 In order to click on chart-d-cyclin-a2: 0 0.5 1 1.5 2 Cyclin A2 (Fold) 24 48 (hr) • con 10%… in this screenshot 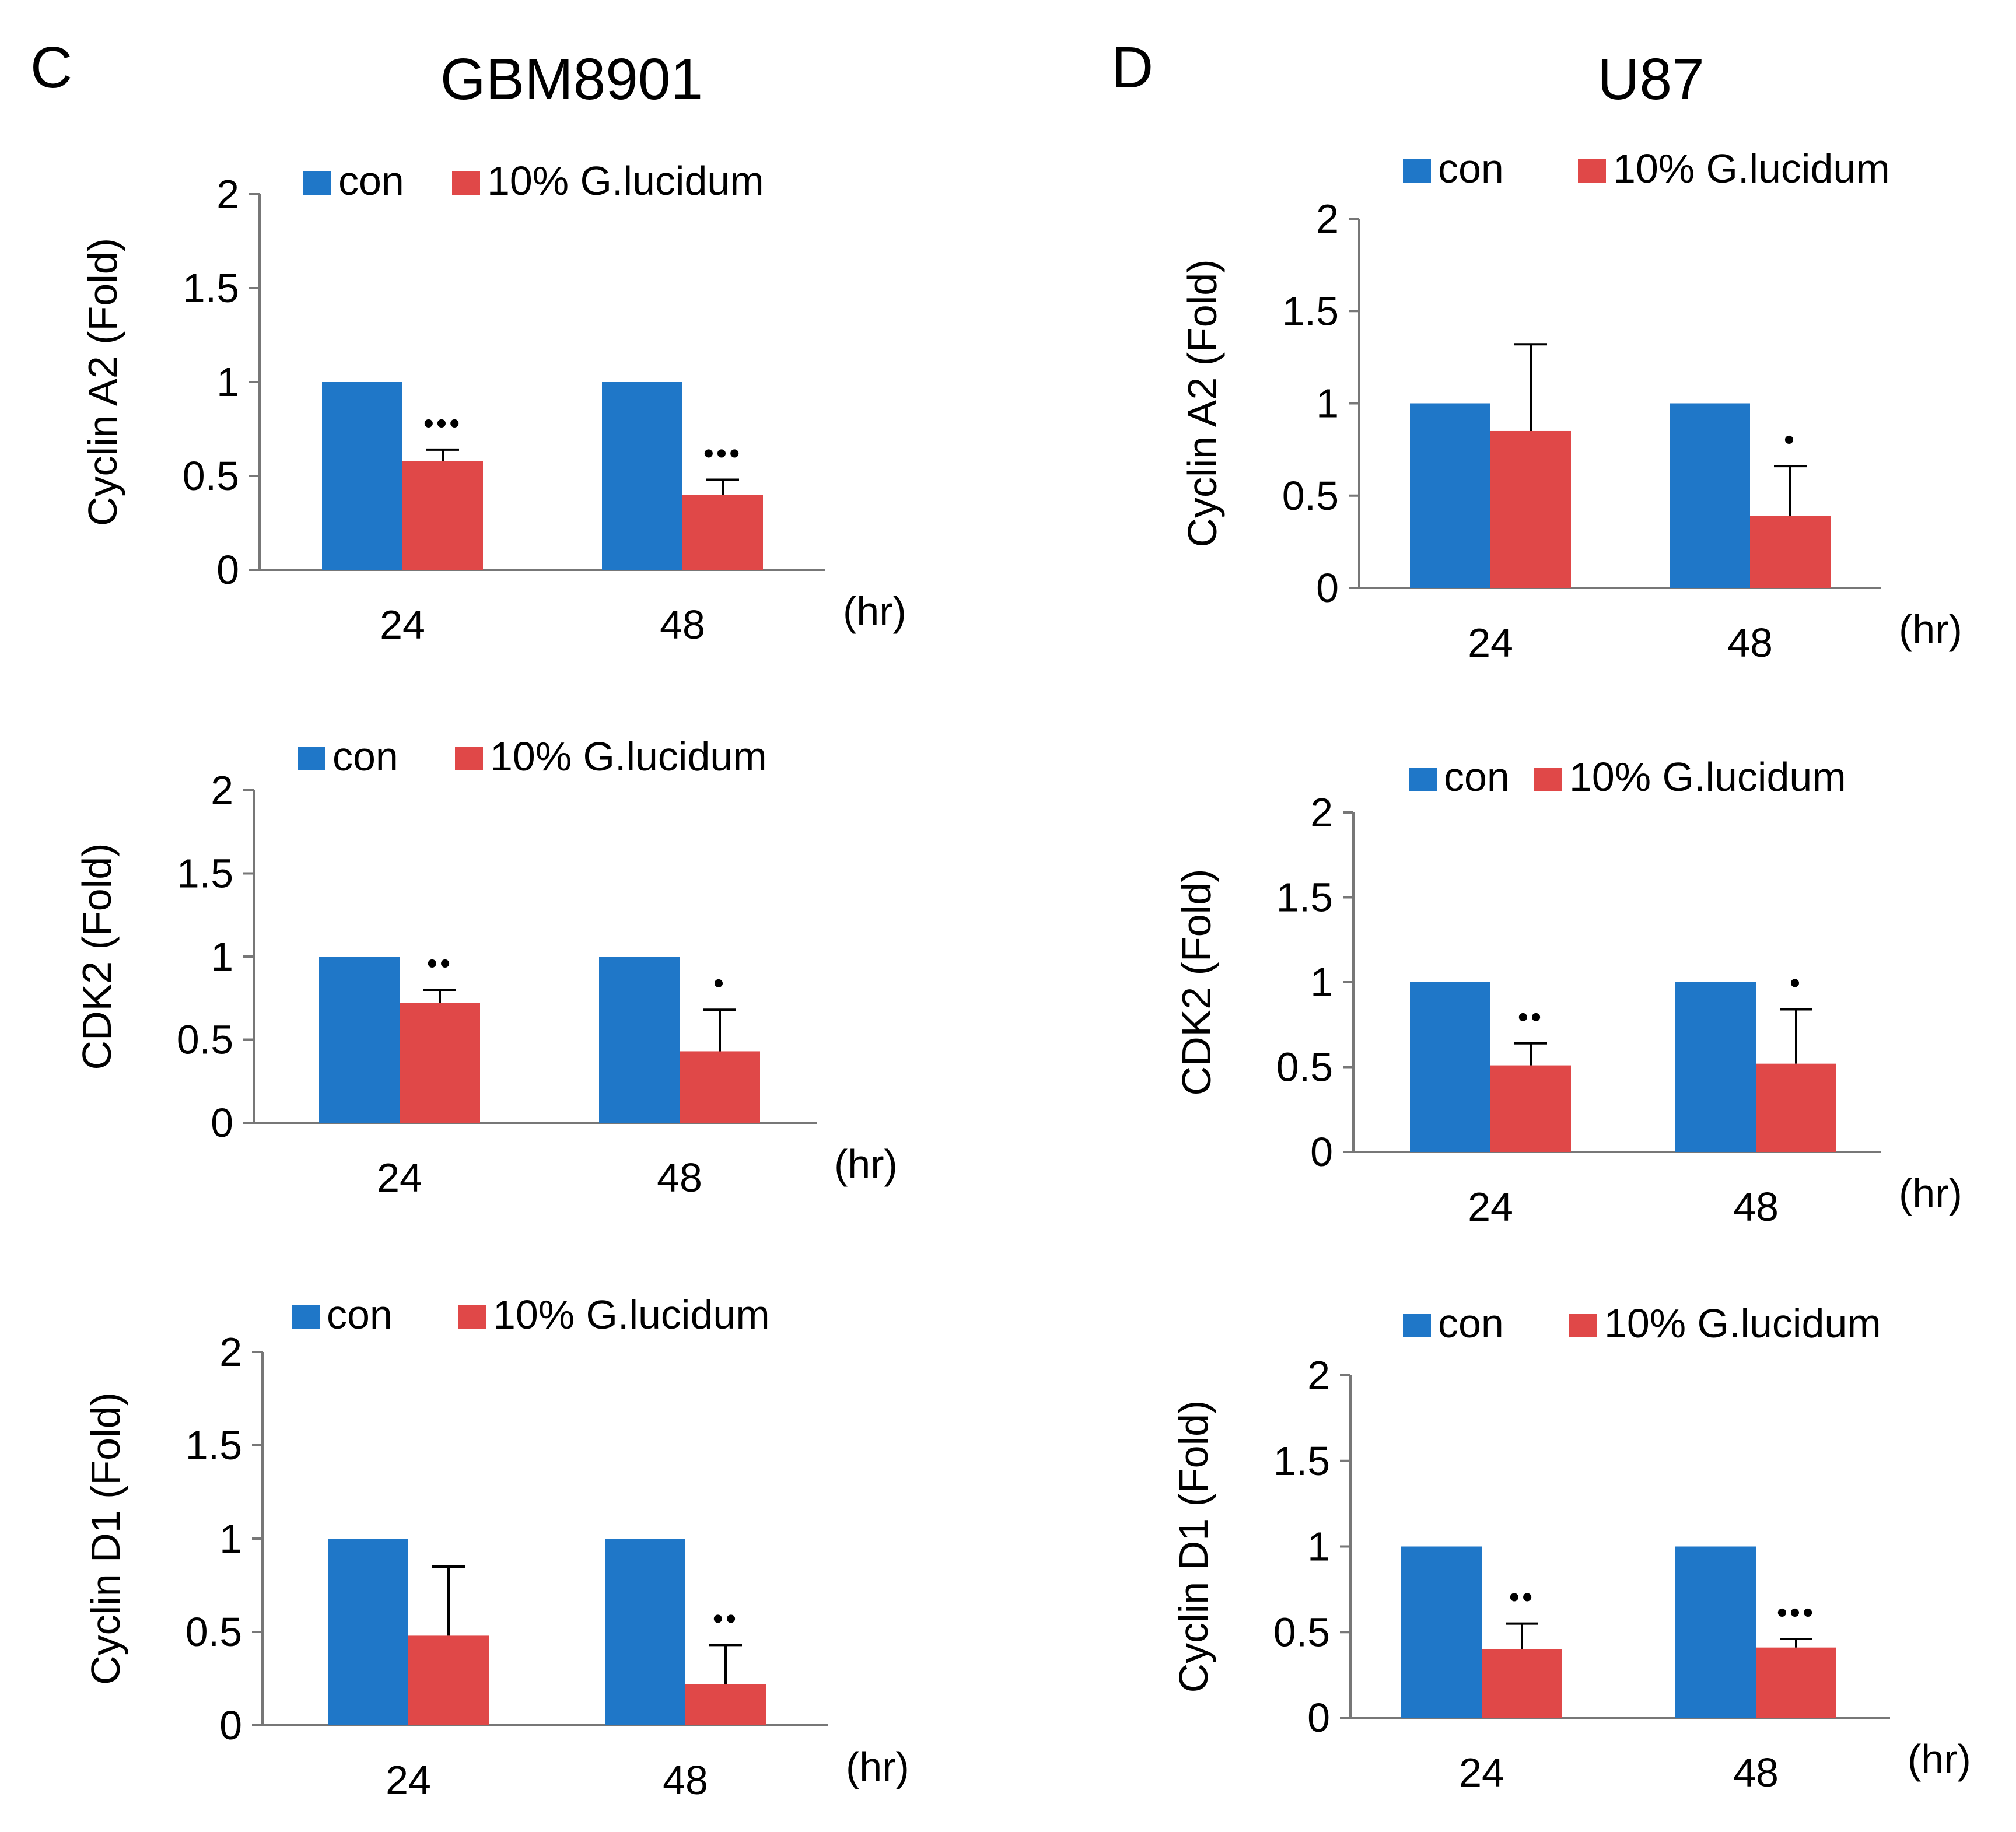, I will do `click(1571, 405)`.